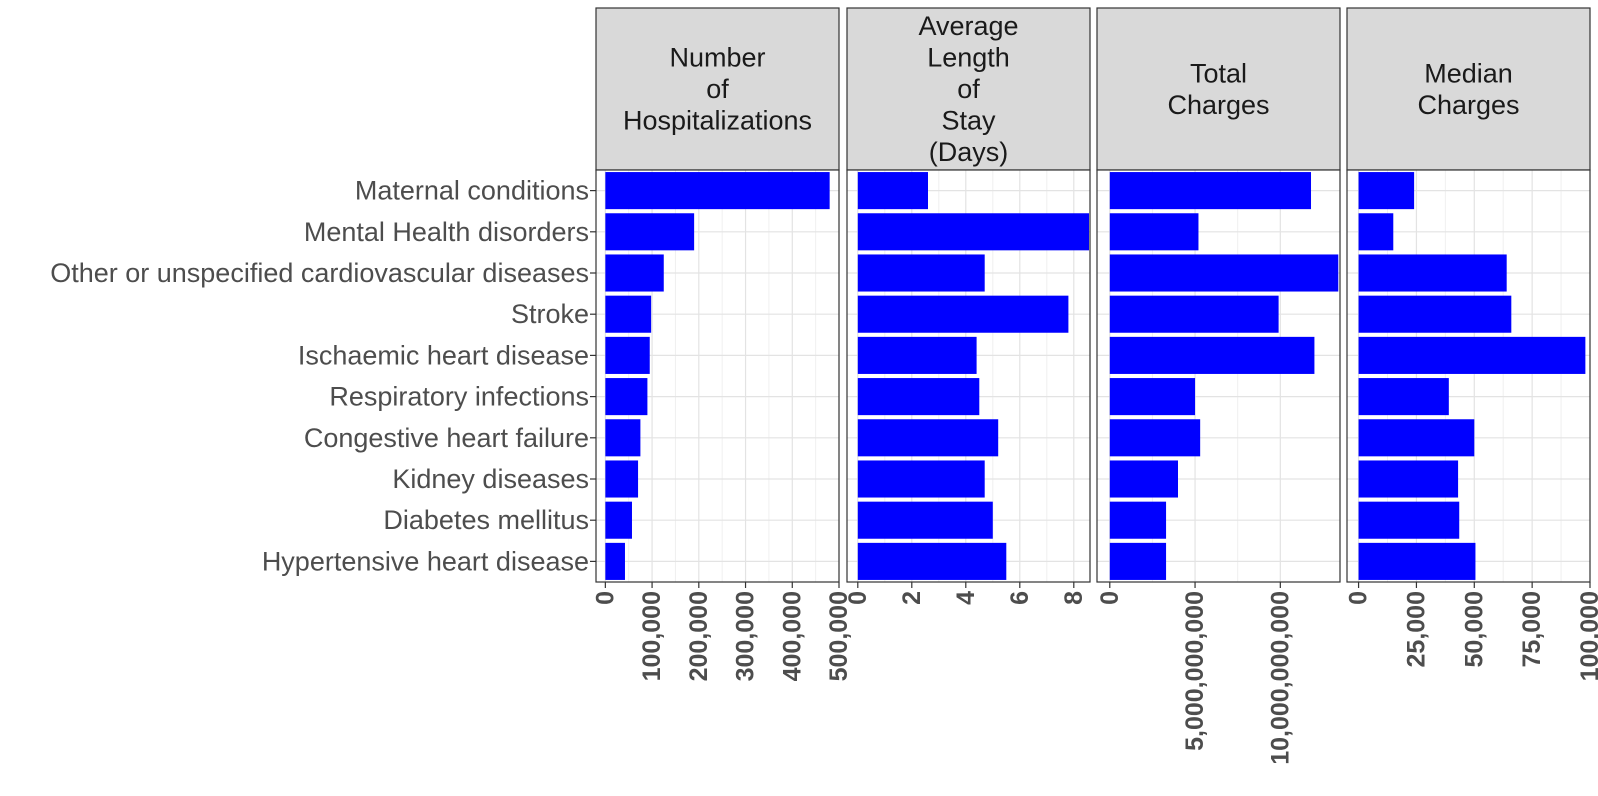  Describe the element at coordinates (1474, 629) in the screenshot. I see `x-tick-label: 50,000` at that location.